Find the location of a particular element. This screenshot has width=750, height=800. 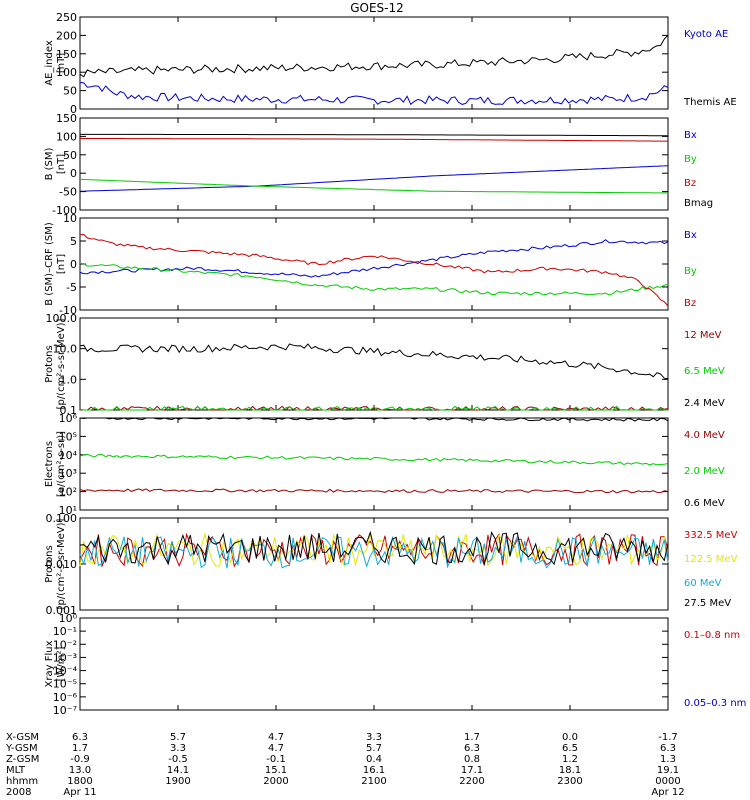

y-tick-label: -10 is located at coordinates (68, 310).